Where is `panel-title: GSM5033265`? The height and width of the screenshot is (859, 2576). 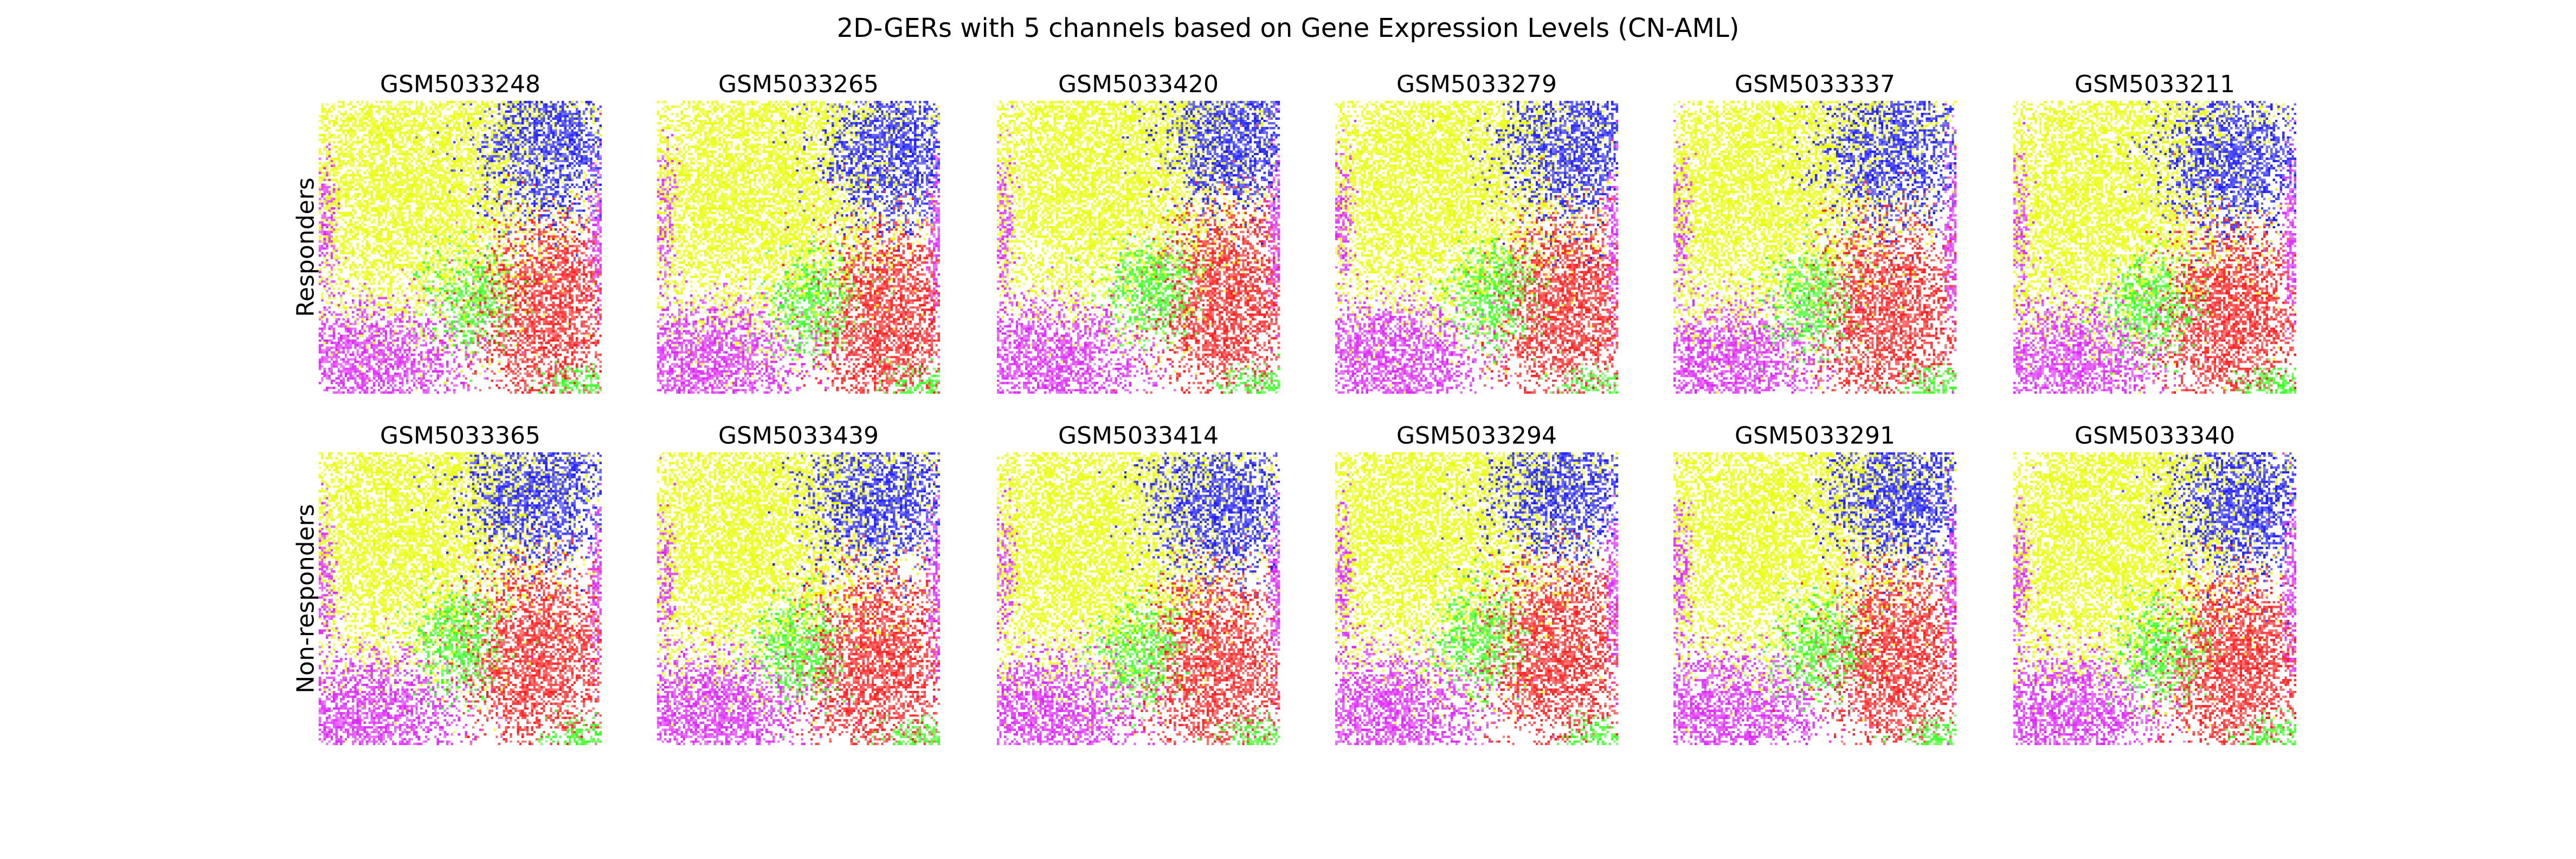 panel-title: GSM5033265 is located at coordinates (798, 84).